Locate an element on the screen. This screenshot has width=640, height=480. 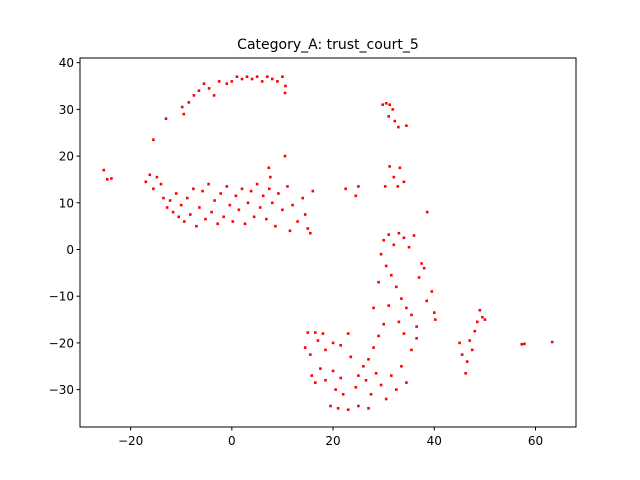
x-tick-label: 0 is located at coordinates (232, 441).